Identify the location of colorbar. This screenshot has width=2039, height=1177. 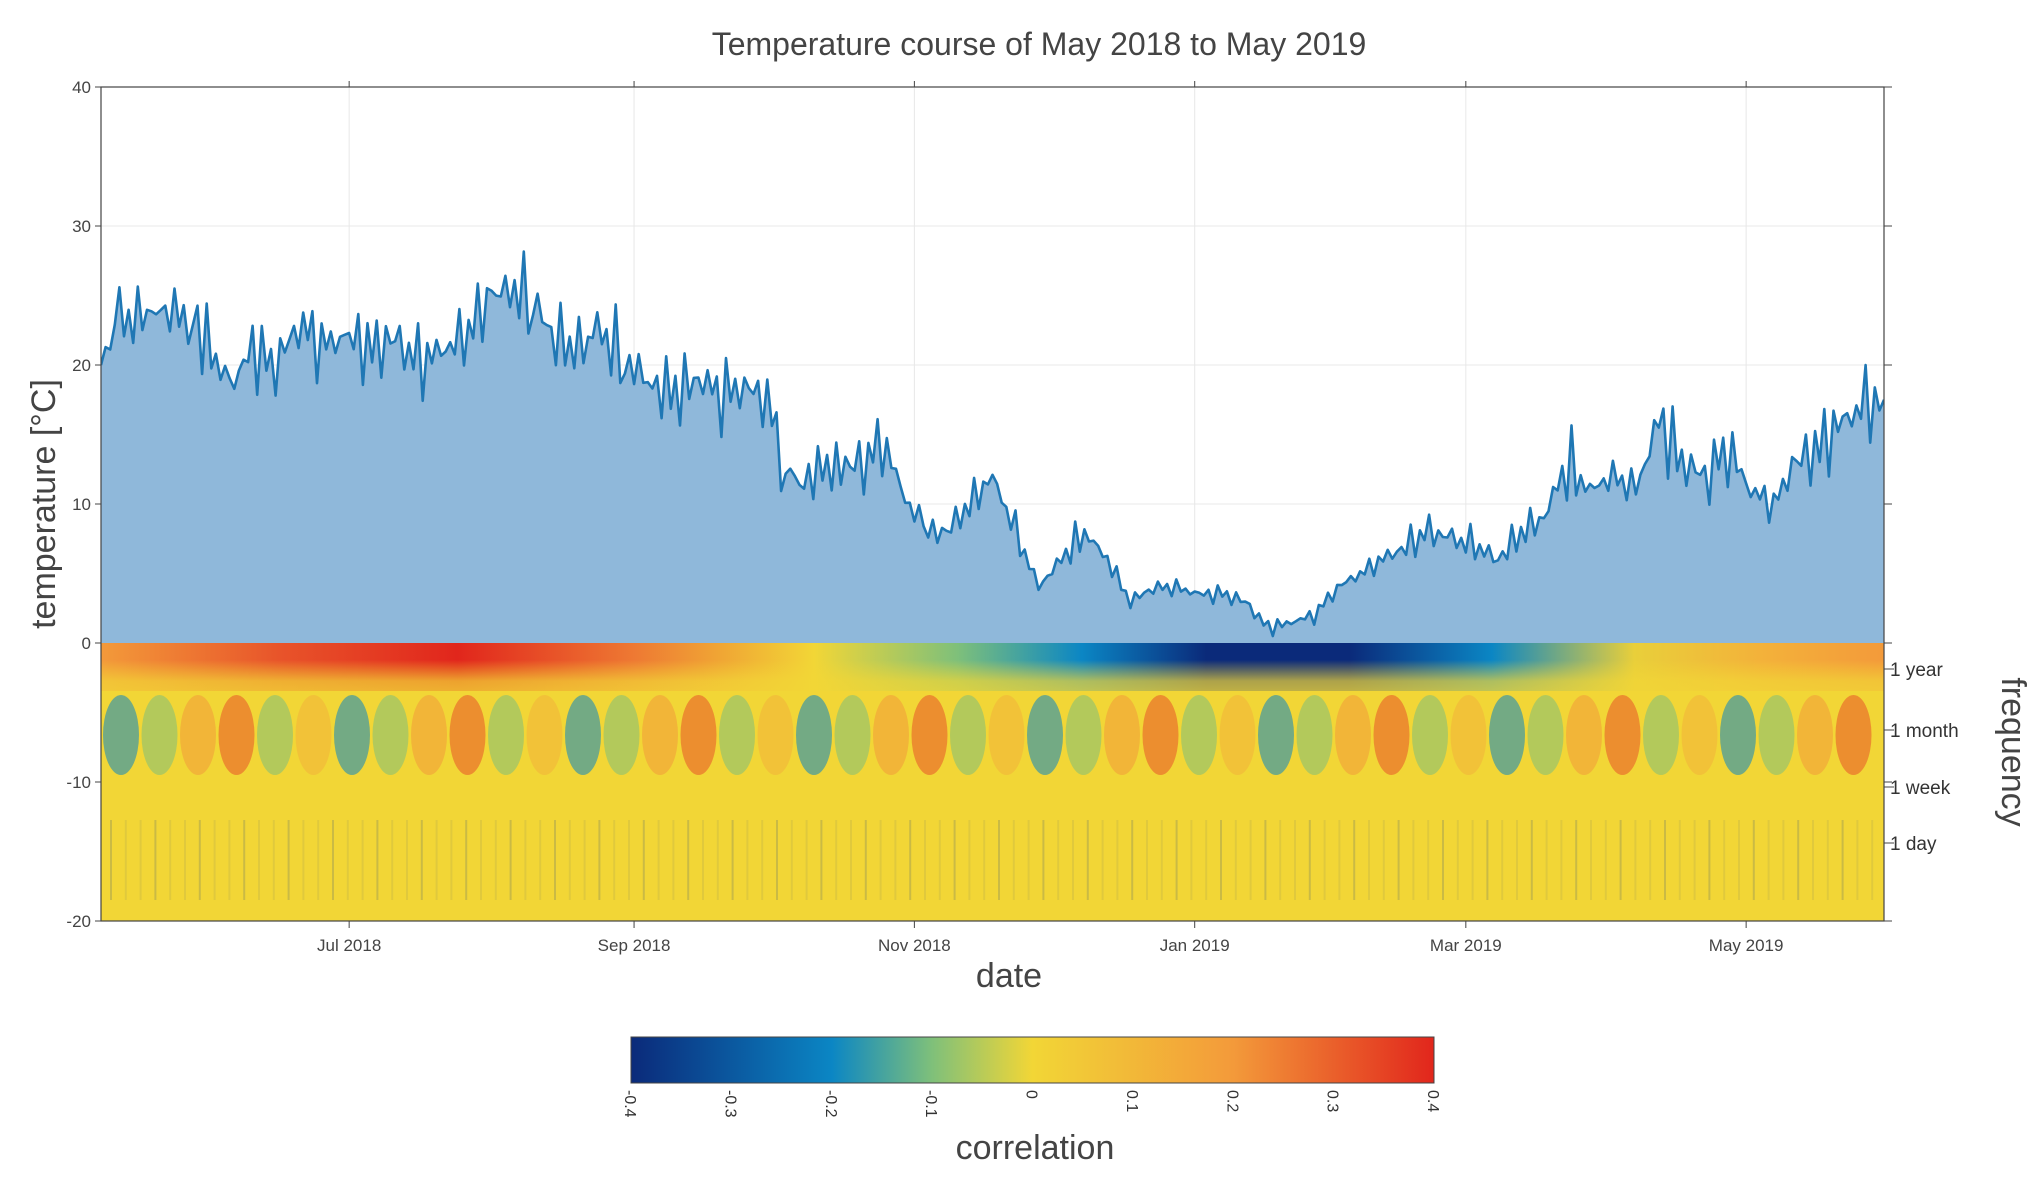
(1032, 1060).